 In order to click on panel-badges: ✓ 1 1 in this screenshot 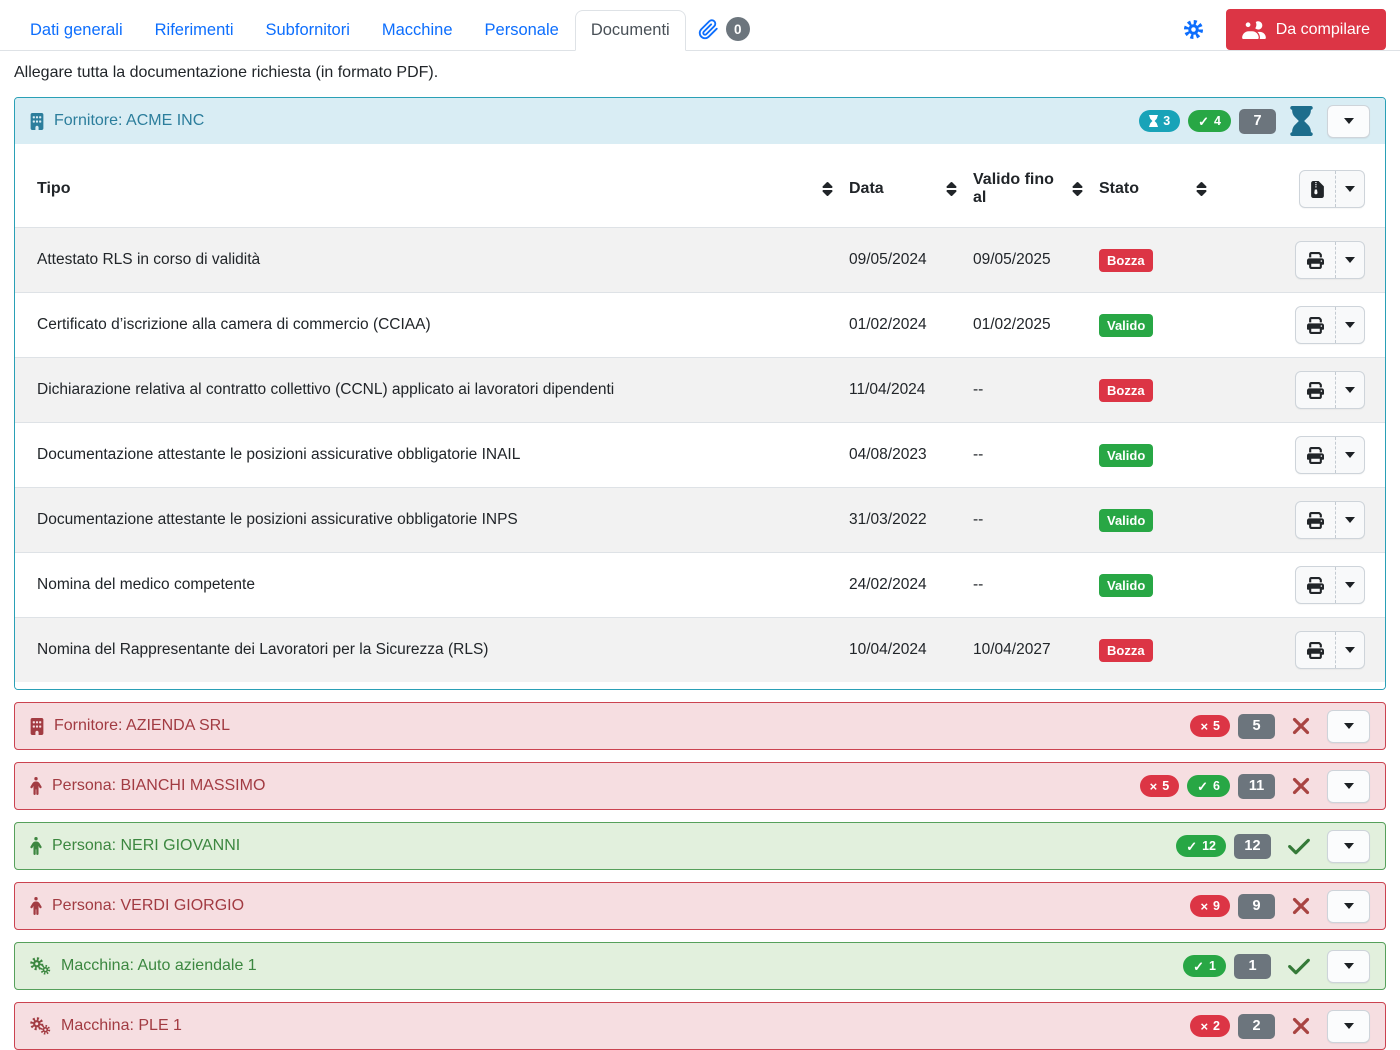, I will do `click(1276, 966)`.